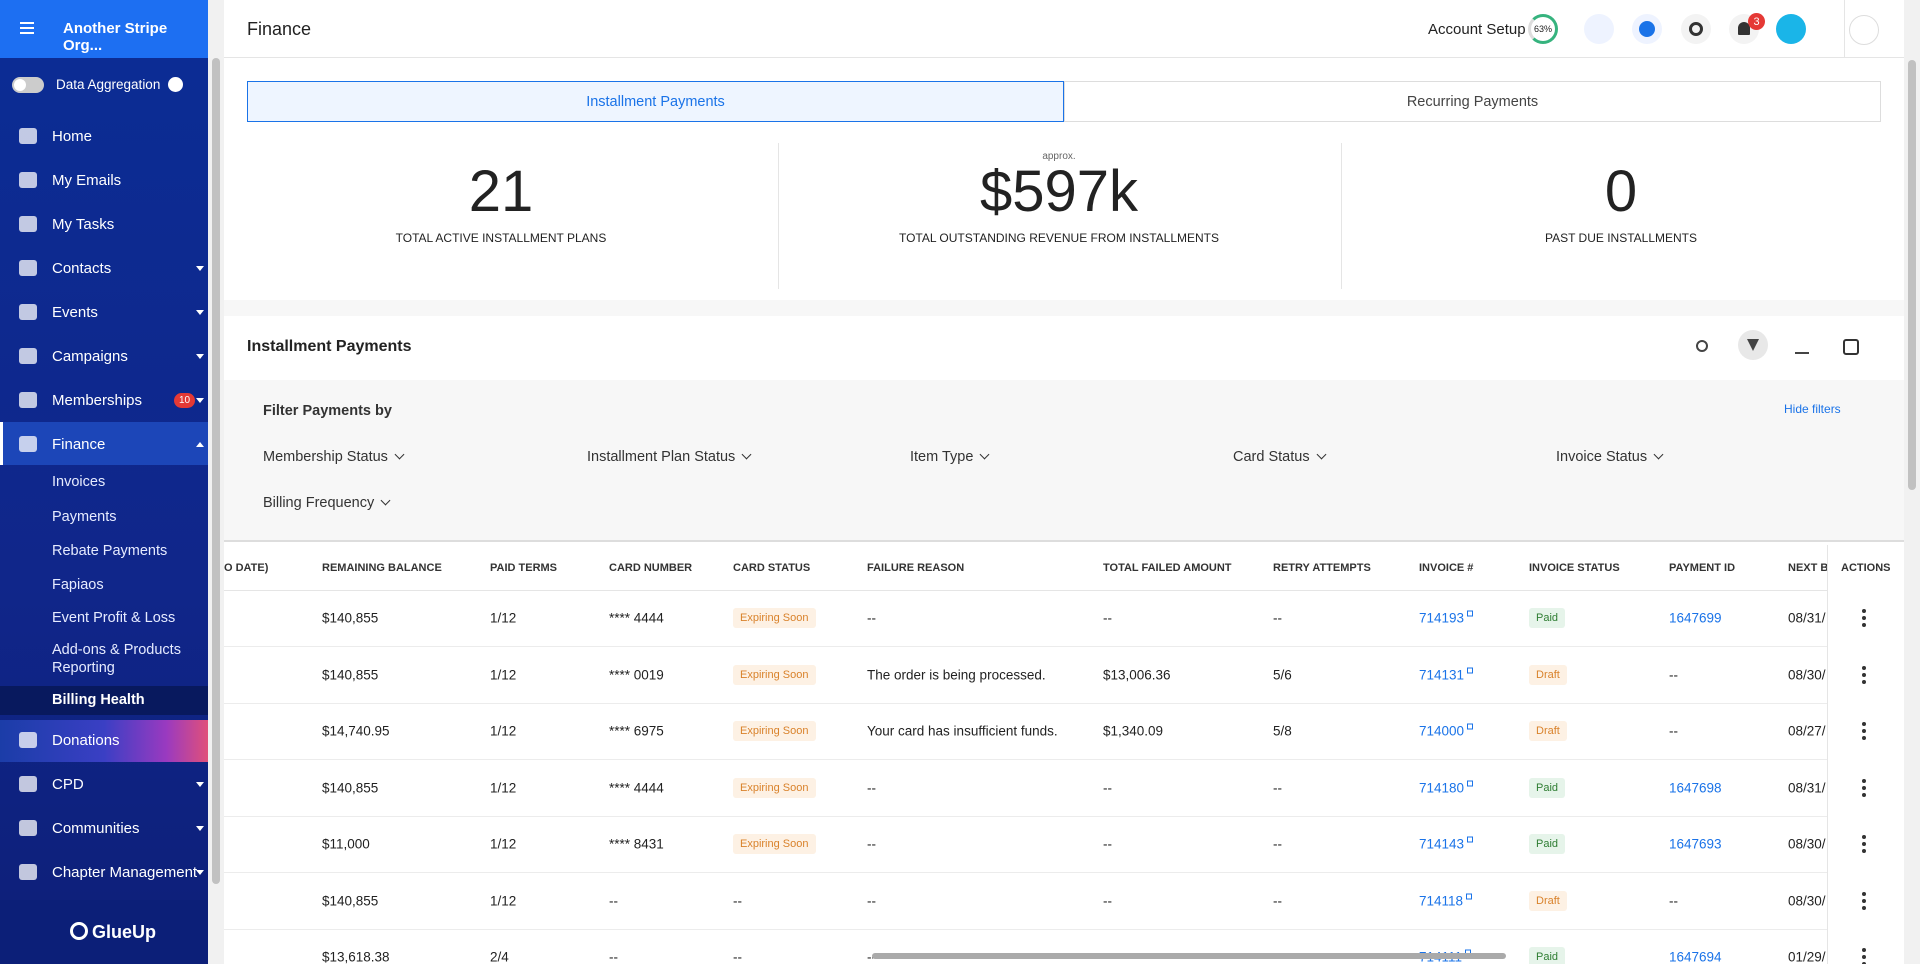 This screenshot has height=964, width=1920. What do you see at coordinates (1695, 844) in the screenshot?
I see `payment-link: 1647693` at bounding box center [1695, 844].